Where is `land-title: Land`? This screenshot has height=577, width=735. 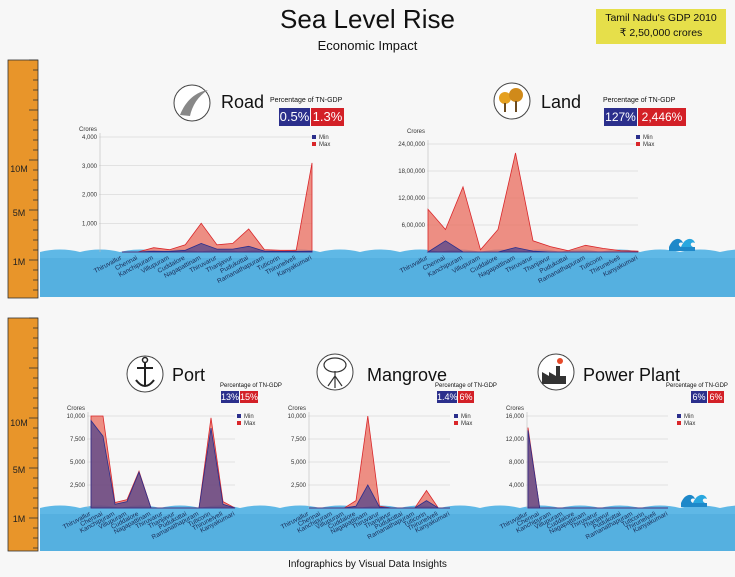
land-title: Land is located at coordinates (561, 102).